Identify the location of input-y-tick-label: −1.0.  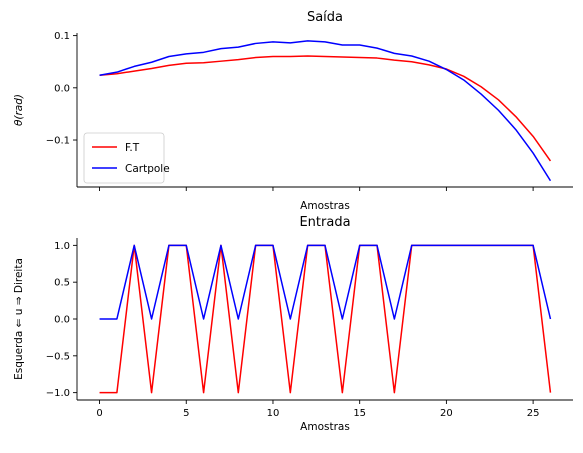
(58, 393).